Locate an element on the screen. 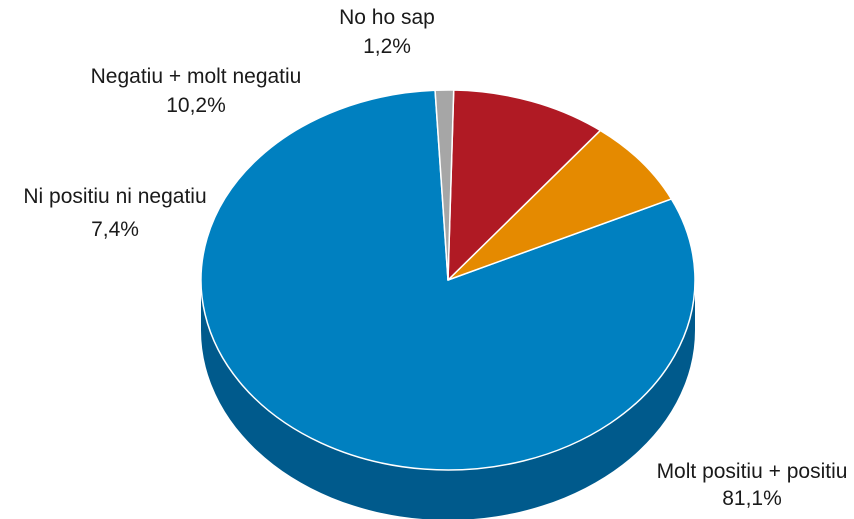 Image resolution: width=854 pixels, height=519 pixels. slice-value-ni-positiu: 7,4% is located at coordinates (115, 229).